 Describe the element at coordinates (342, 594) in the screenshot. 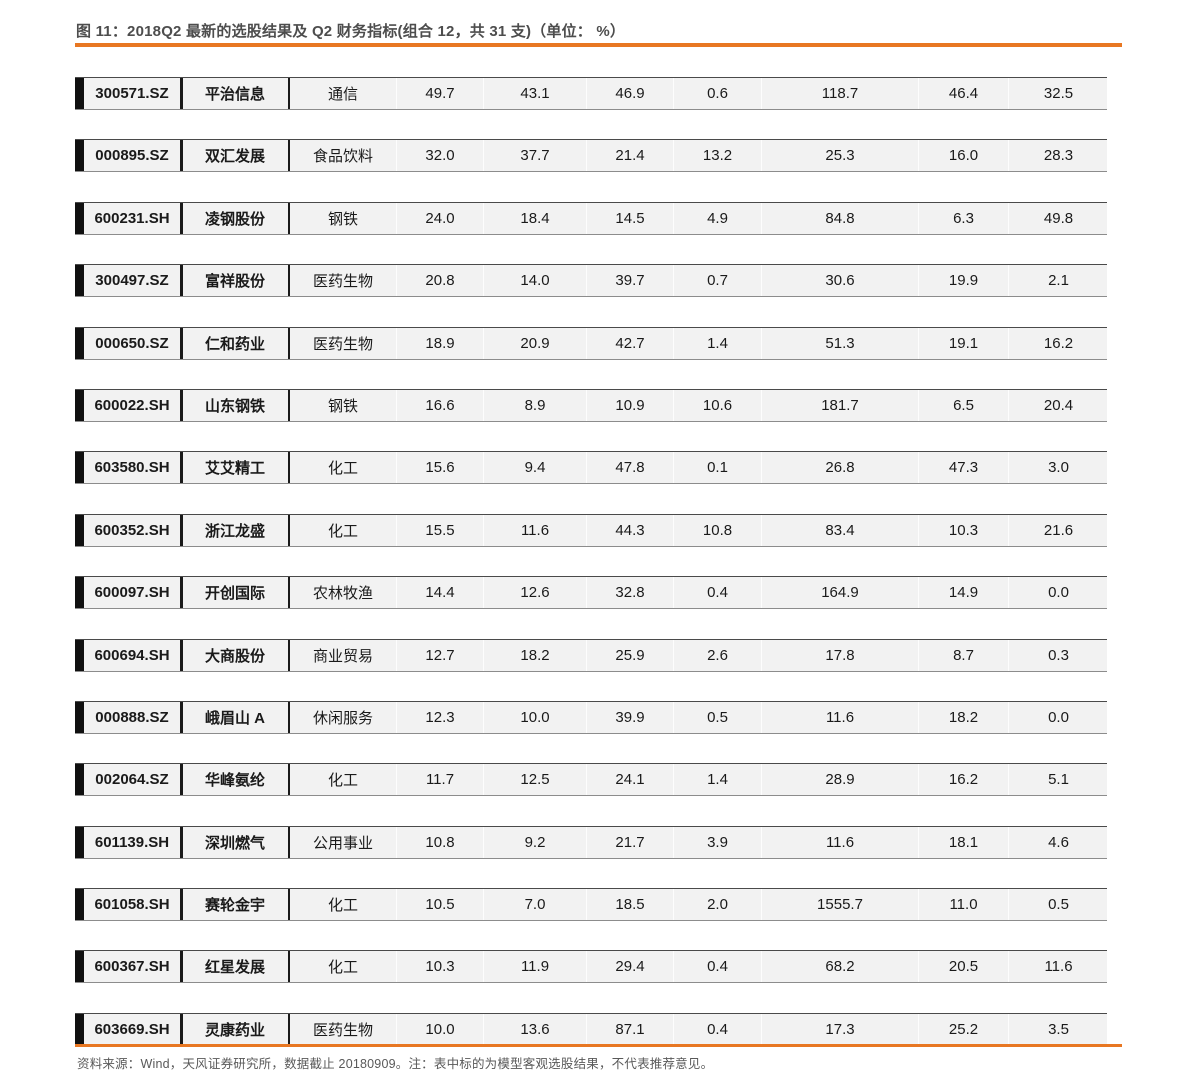

I see `cell-industry: 农林牧渔` at that location.